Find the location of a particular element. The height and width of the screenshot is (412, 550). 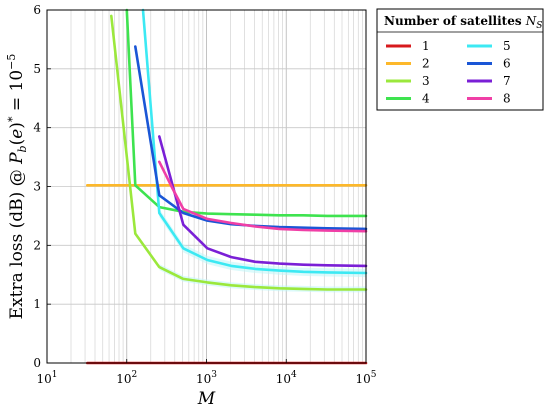

x-tick-labels: 10¹ 10² 10³ 10⁴ 10⁵ is located at coordinates (206, 372).